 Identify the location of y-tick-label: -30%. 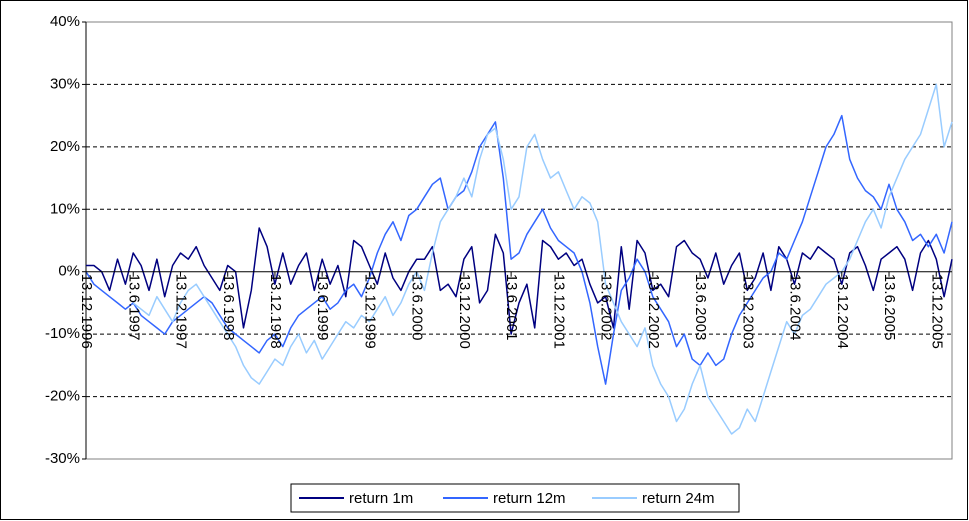
(62, 458).